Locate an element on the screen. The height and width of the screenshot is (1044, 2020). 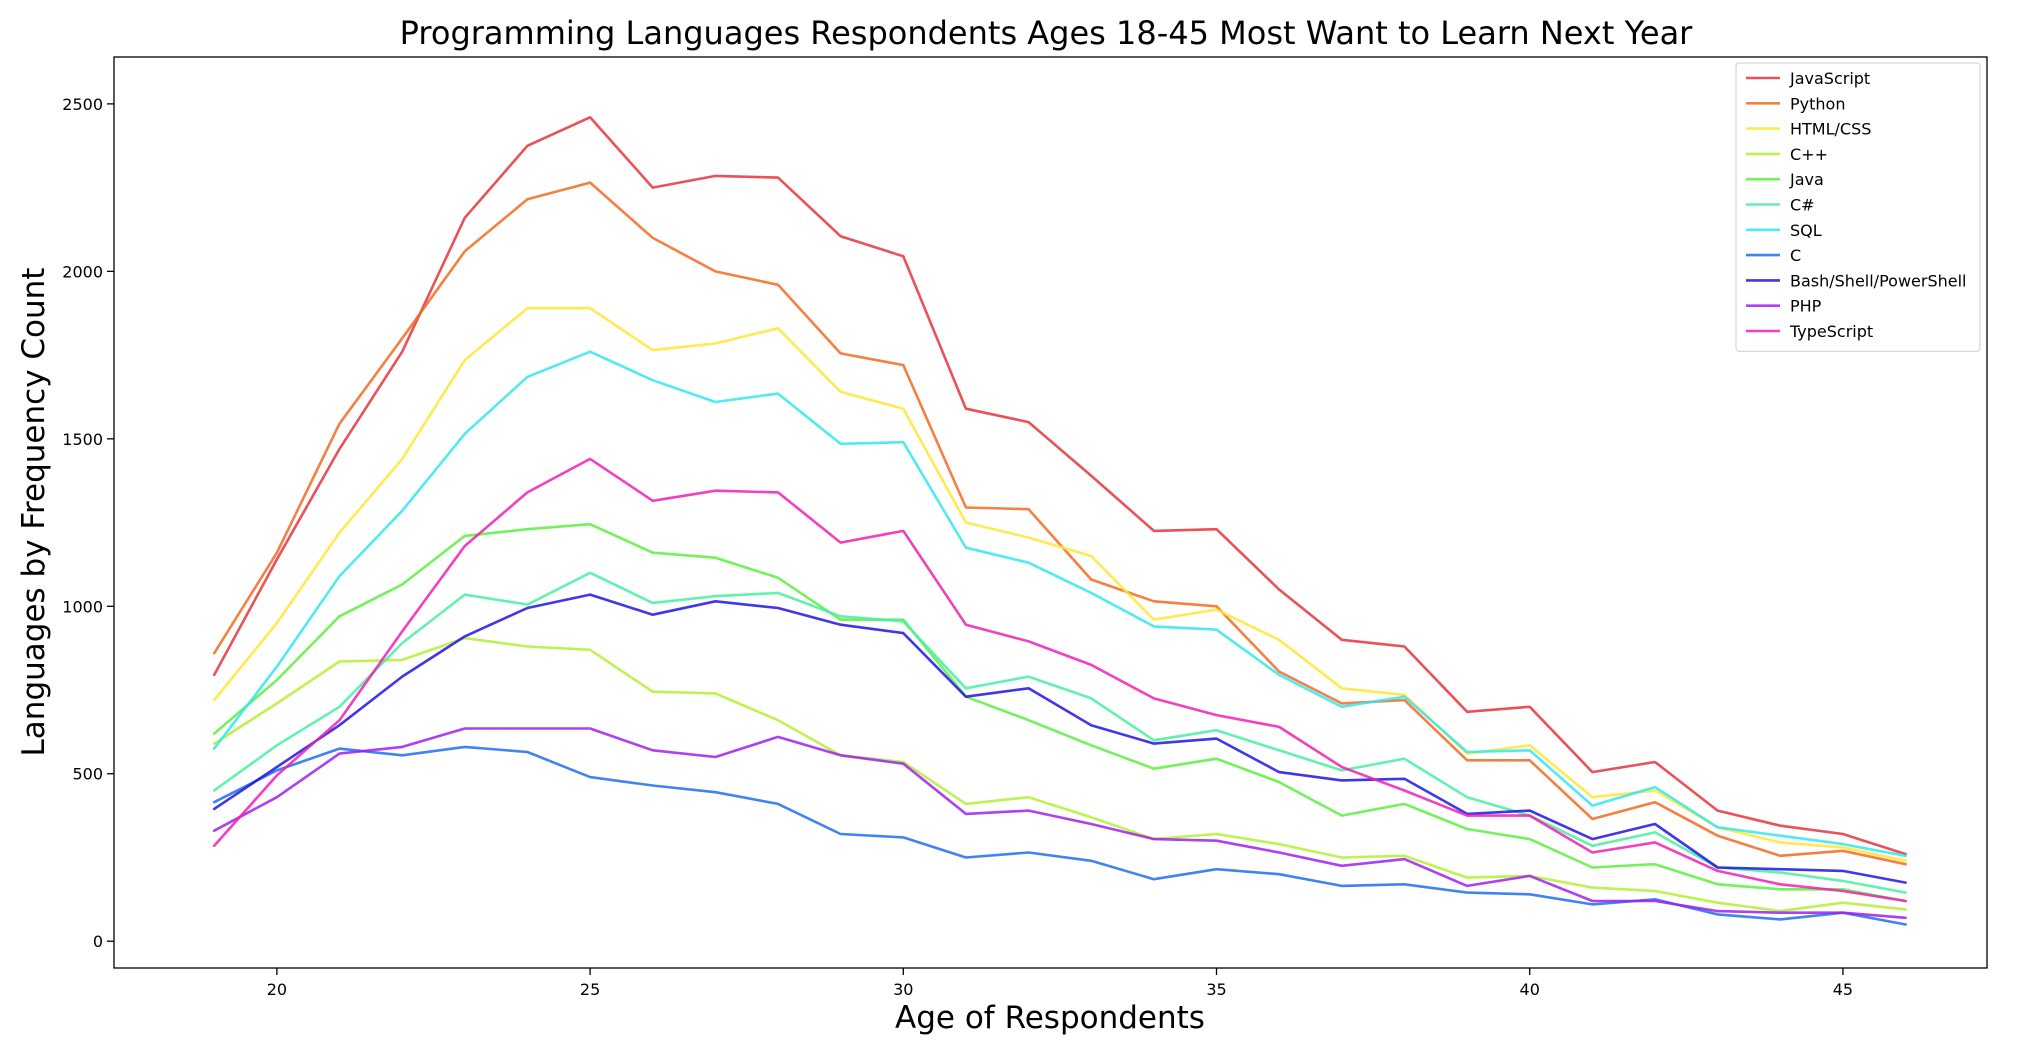
x-axis-label: Age of Respondents is located at coordinates (1050, 1018).